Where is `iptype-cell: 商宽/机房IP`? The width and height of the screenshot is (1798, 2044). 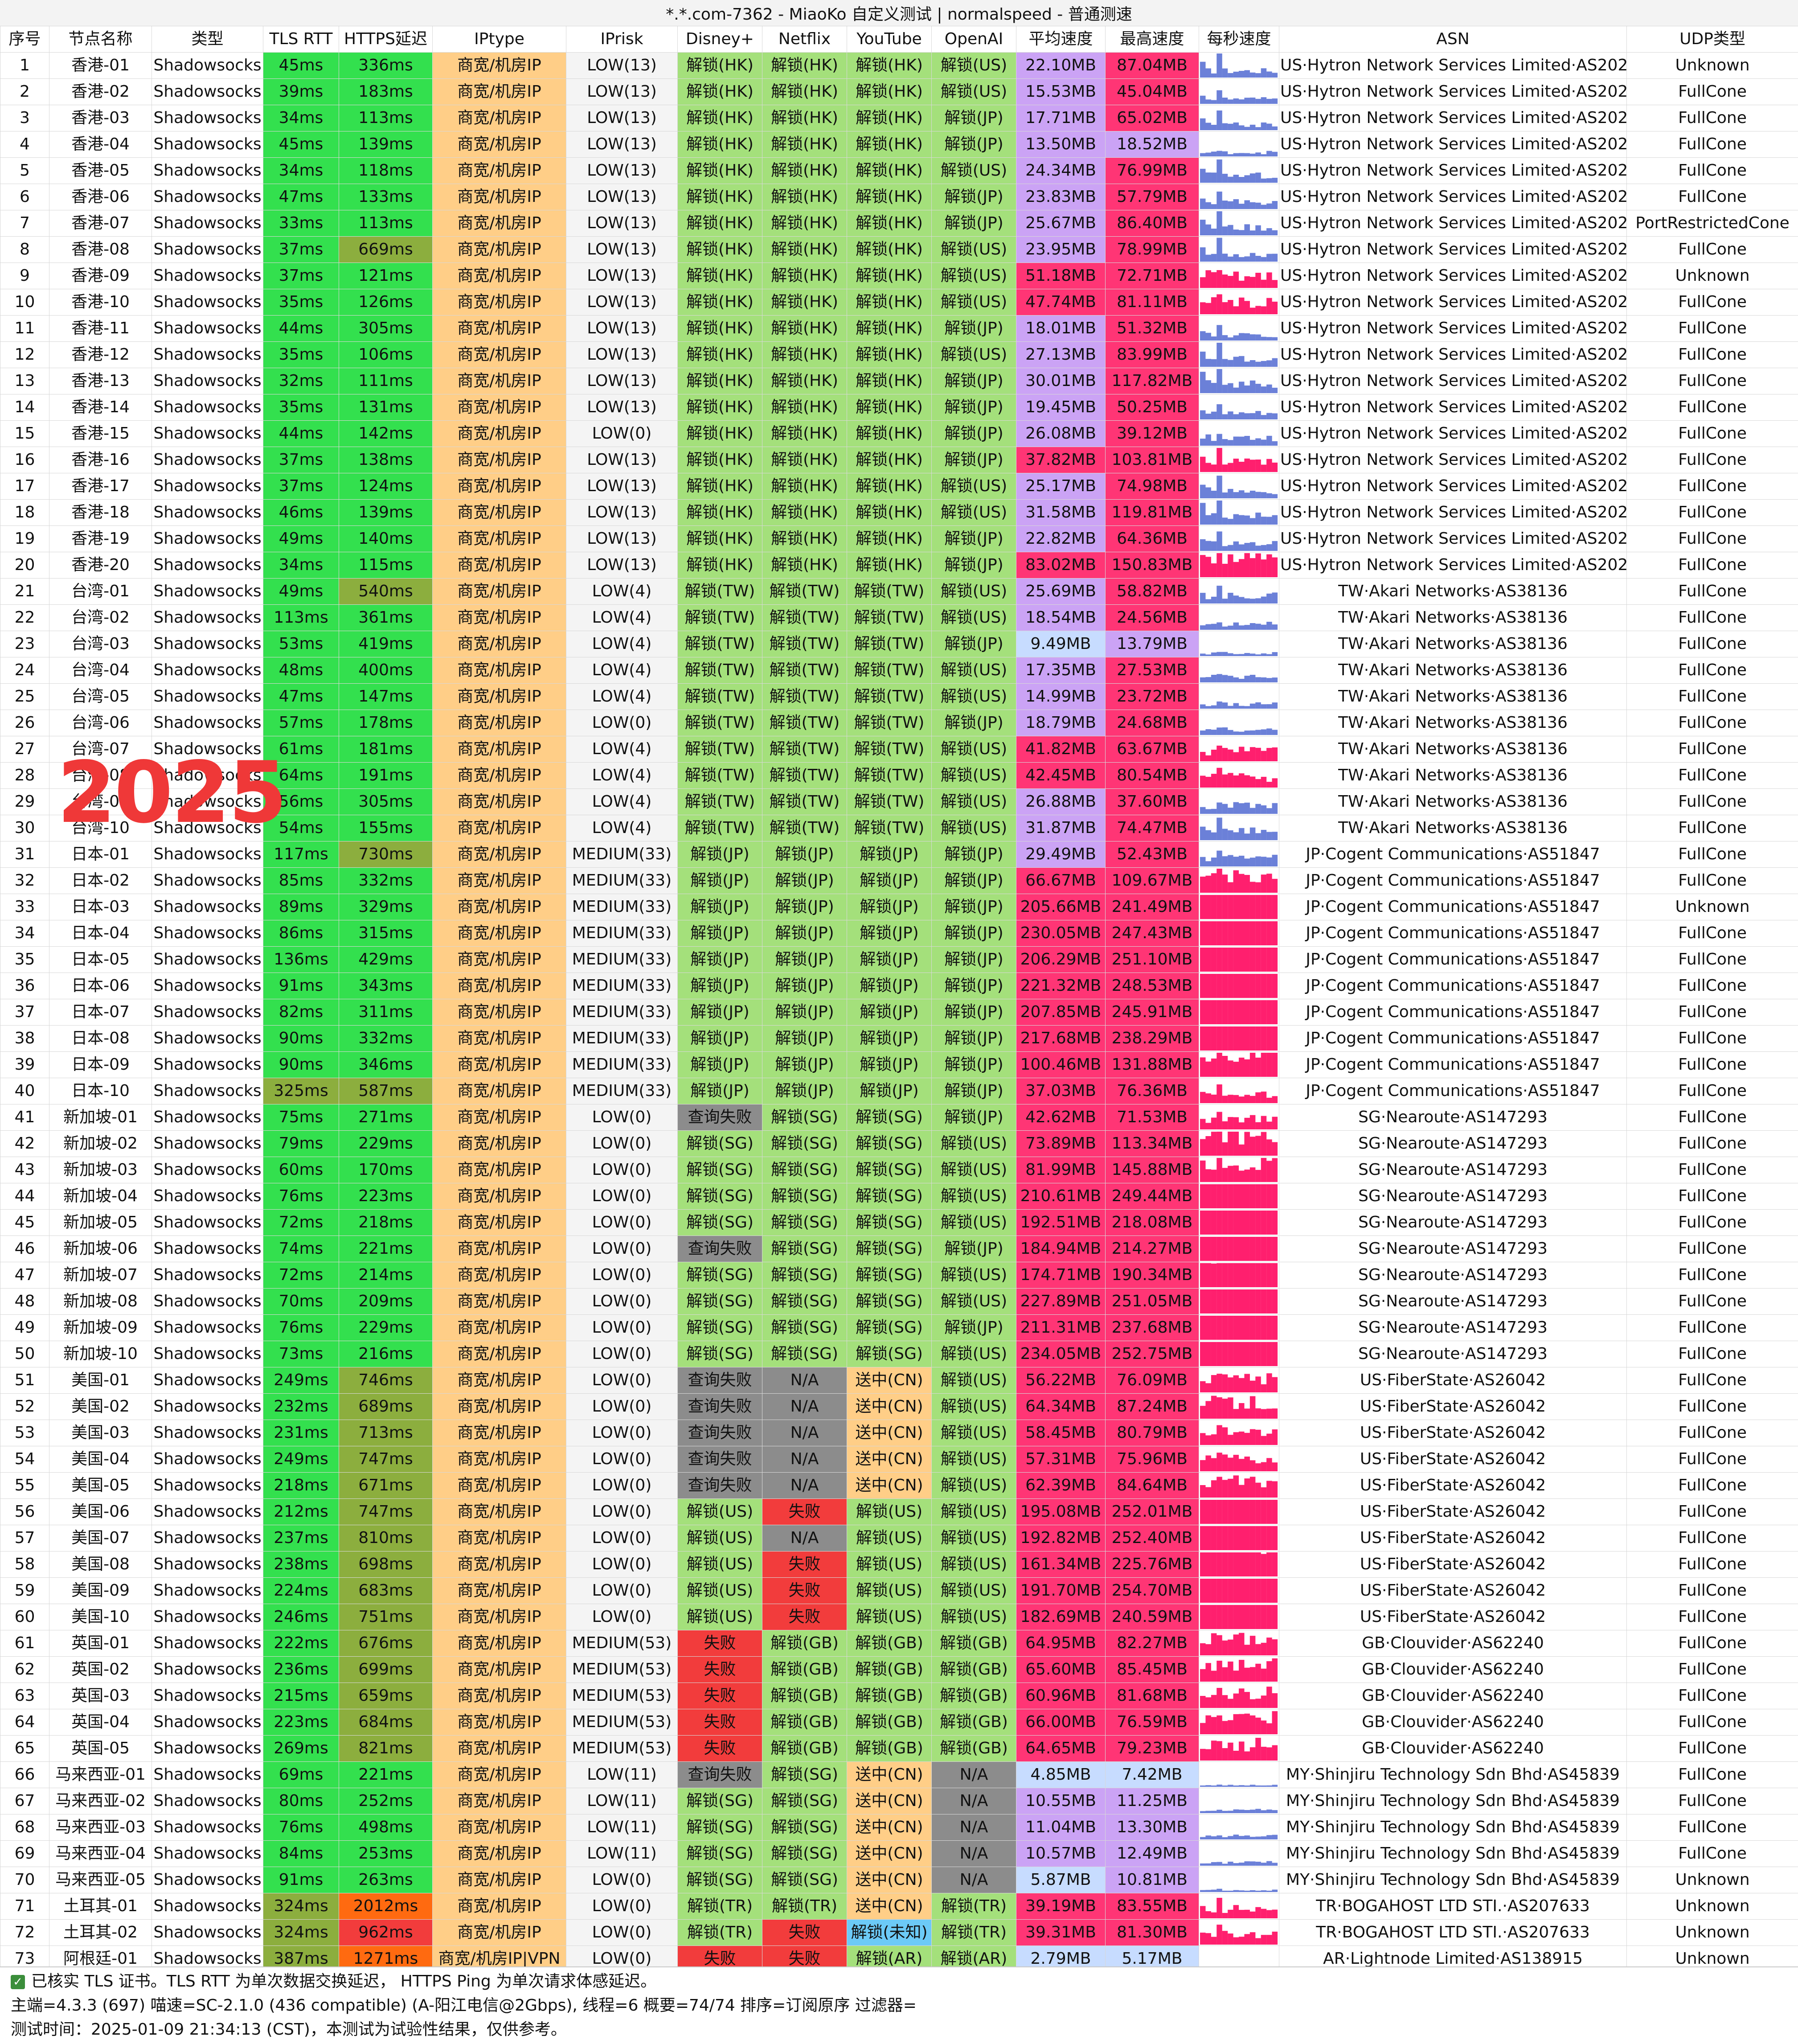 iptype-cell: 商宽/机房IP is located at coordinates (499, 92).